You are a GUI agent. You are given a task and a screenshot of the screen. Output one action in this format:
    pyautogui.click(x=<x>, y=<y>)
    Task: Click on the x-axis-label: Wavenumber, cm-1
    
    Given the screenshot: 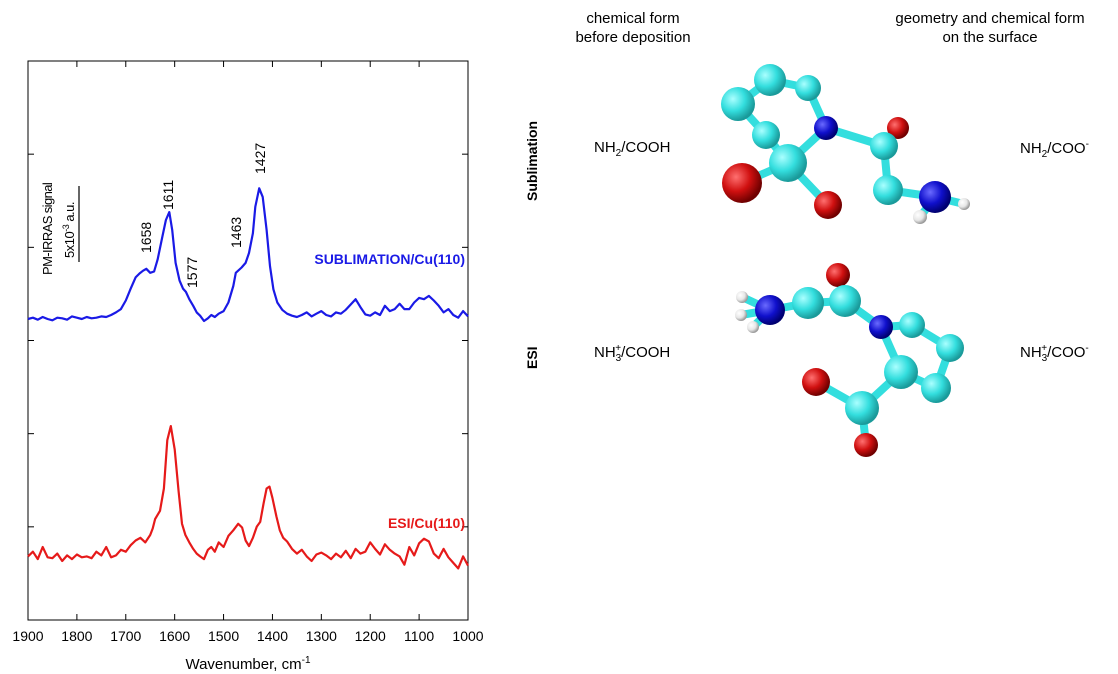 What is the action you would take?
    pyautogui.click(x=247, y=664)
    